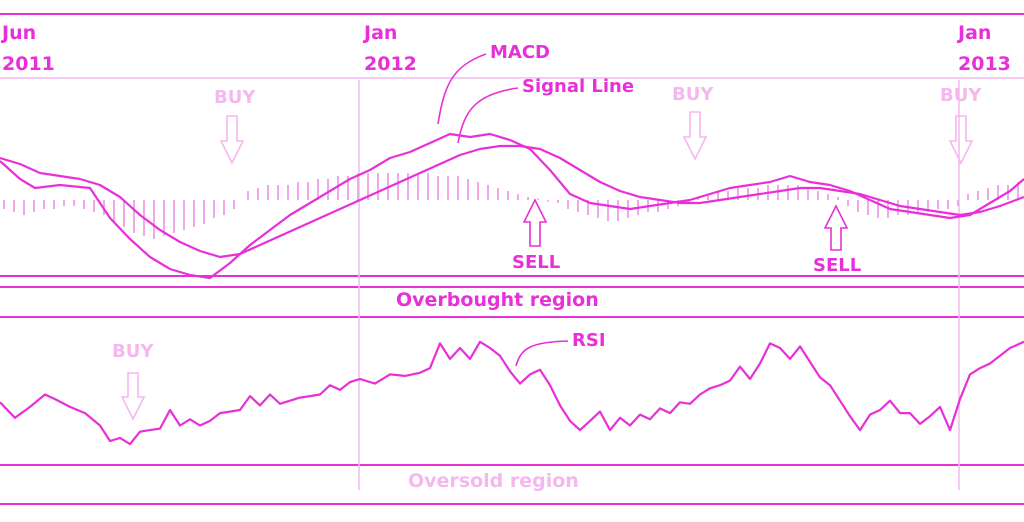 The width and height of the screenshot is (1024, 522). What do you see at coordinates (984, 48) in the screenshot?
I see `date-label-jan-2013: Jan 2013` at bounding box center [984, 48].